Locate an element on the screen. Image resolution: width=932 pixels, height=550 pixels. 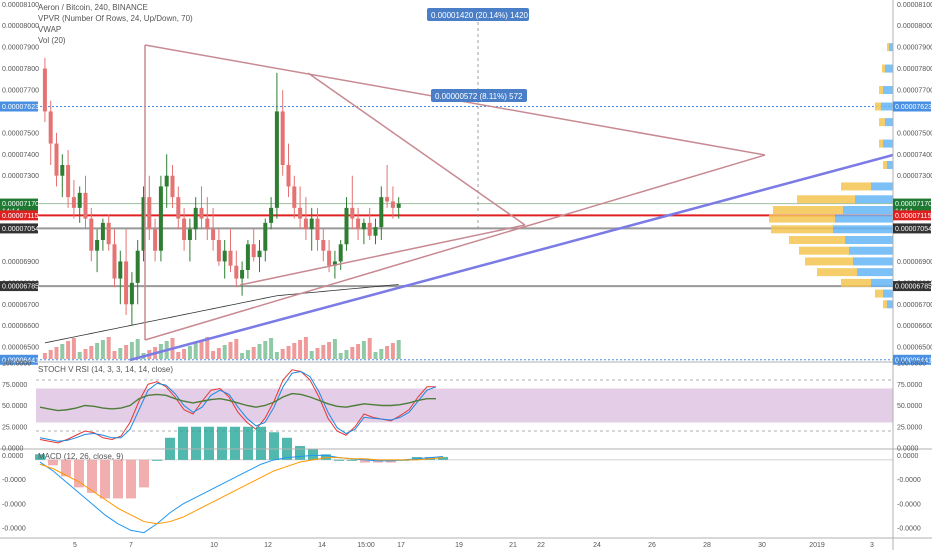
macd-tick-right: -0.0000 is located at coordinates (909, 529).